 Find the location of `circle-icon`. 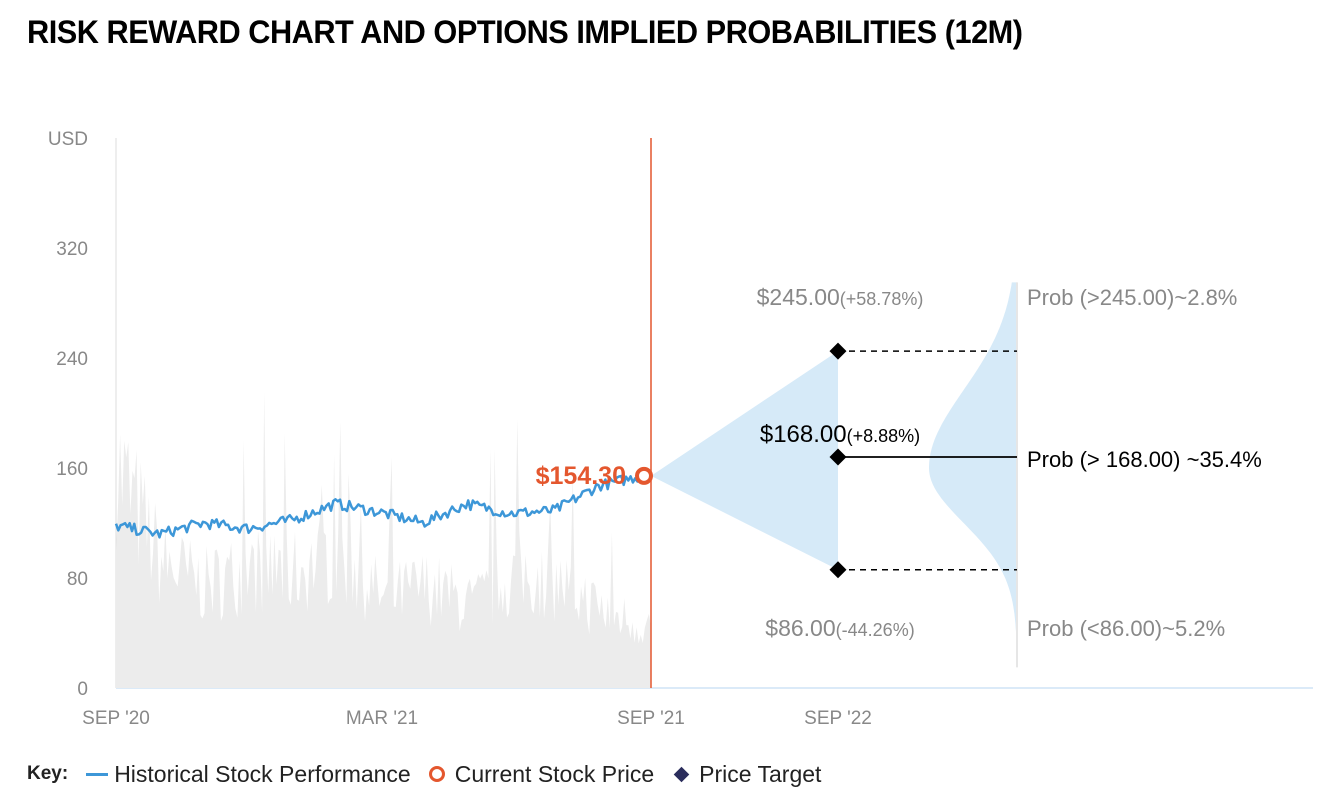

circle-icon is located at coordinates (436, 774).